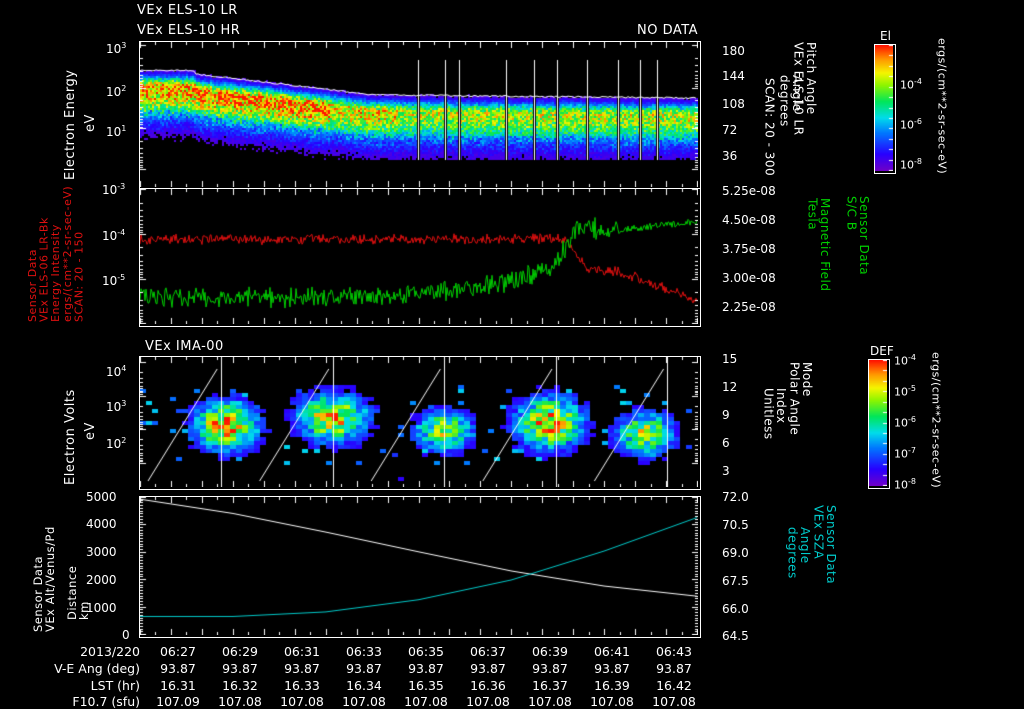 This screenshot has width=1024, height=709. I want to click on panel1-left-axis-label: Electron Energy, so click(70, 124).